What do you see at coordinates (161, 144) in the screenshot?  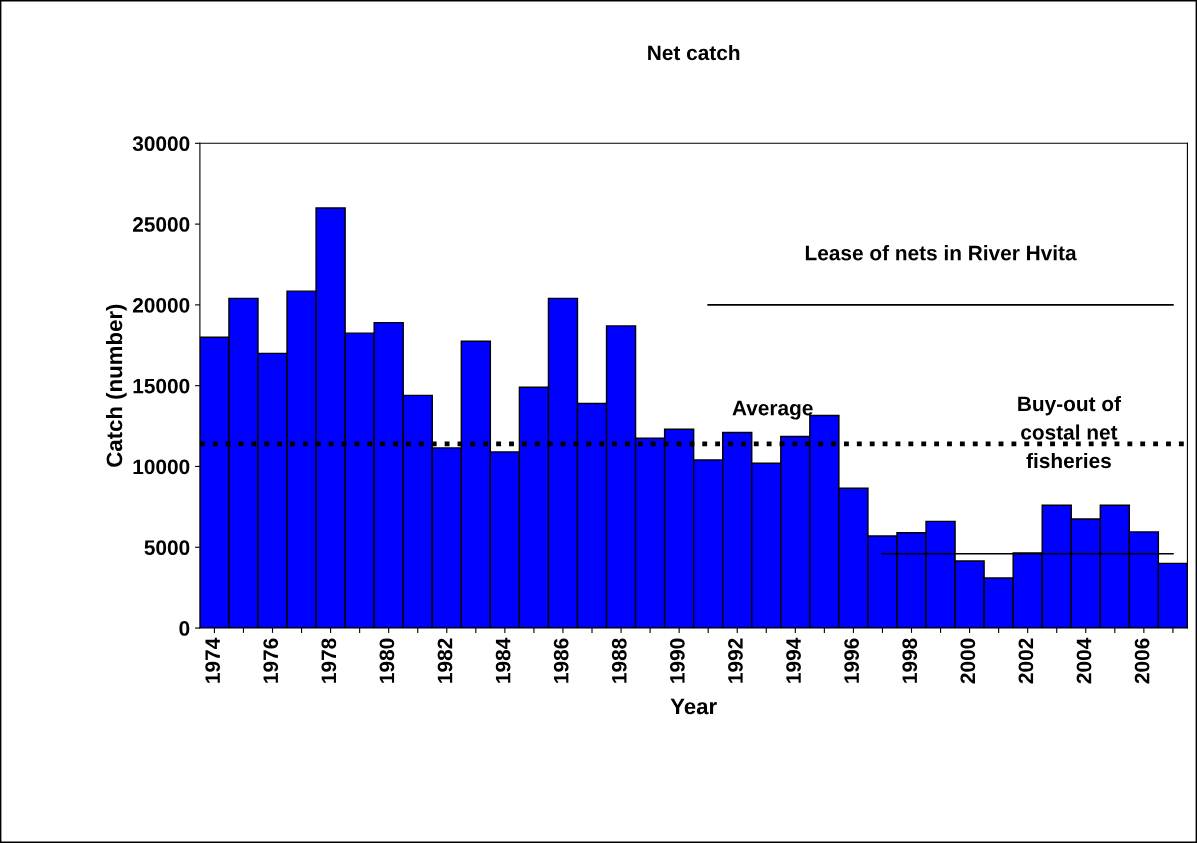 I see `y-tick-label: 30000` at bounding box center [161, 144].